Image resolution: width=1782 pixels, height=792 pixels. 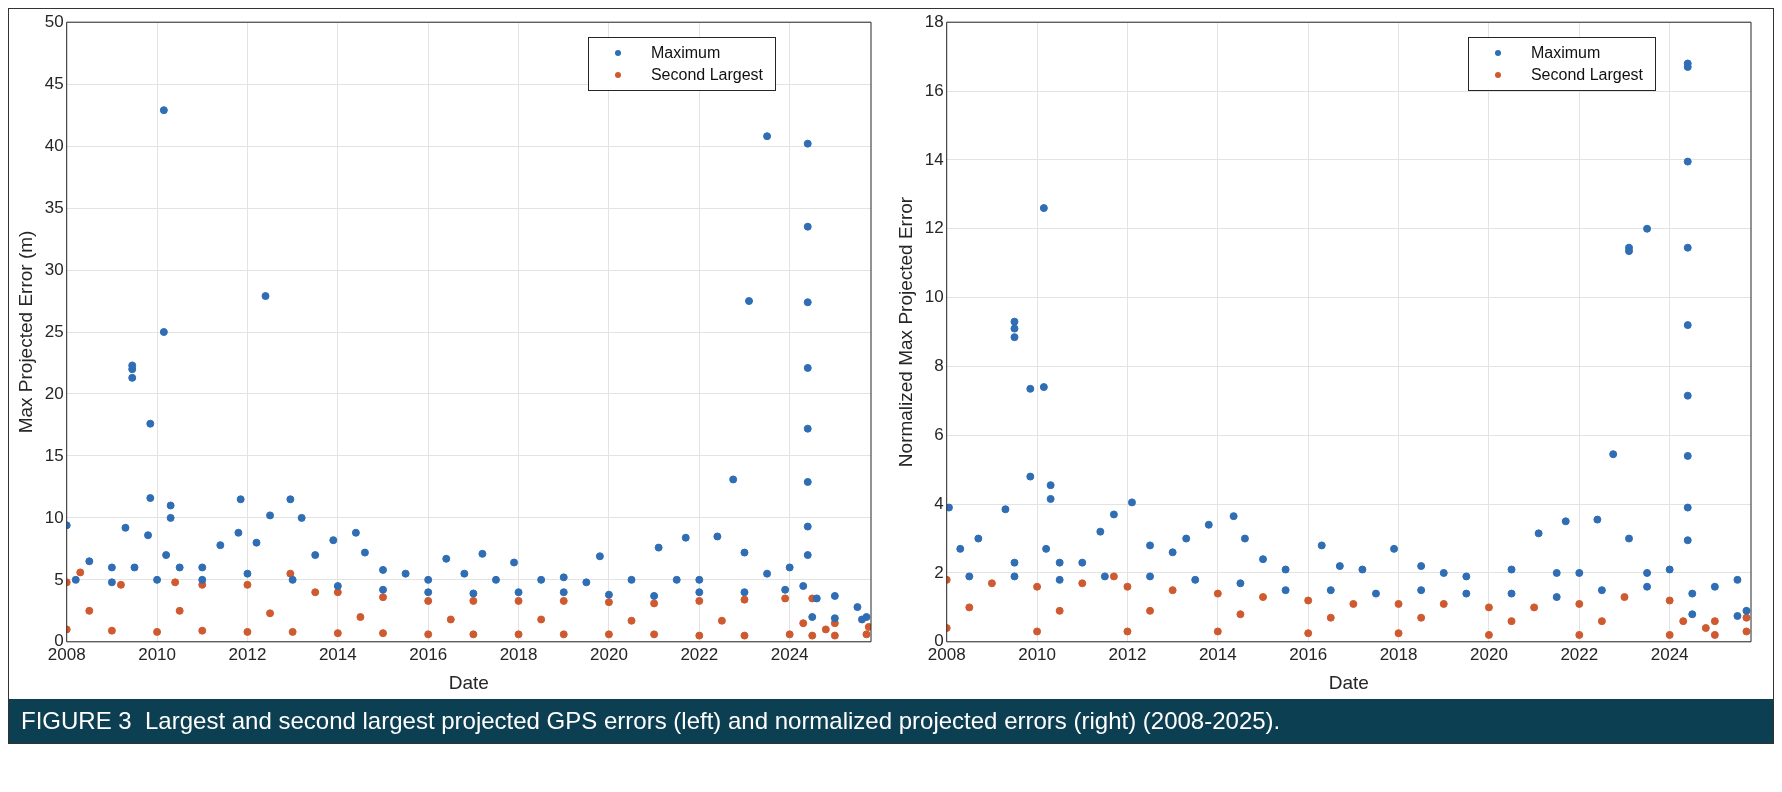 What do you see at coordinates (54, 393) in the screenshot?
I see `y-tick-label: 20` at bounding box center [54, 393].